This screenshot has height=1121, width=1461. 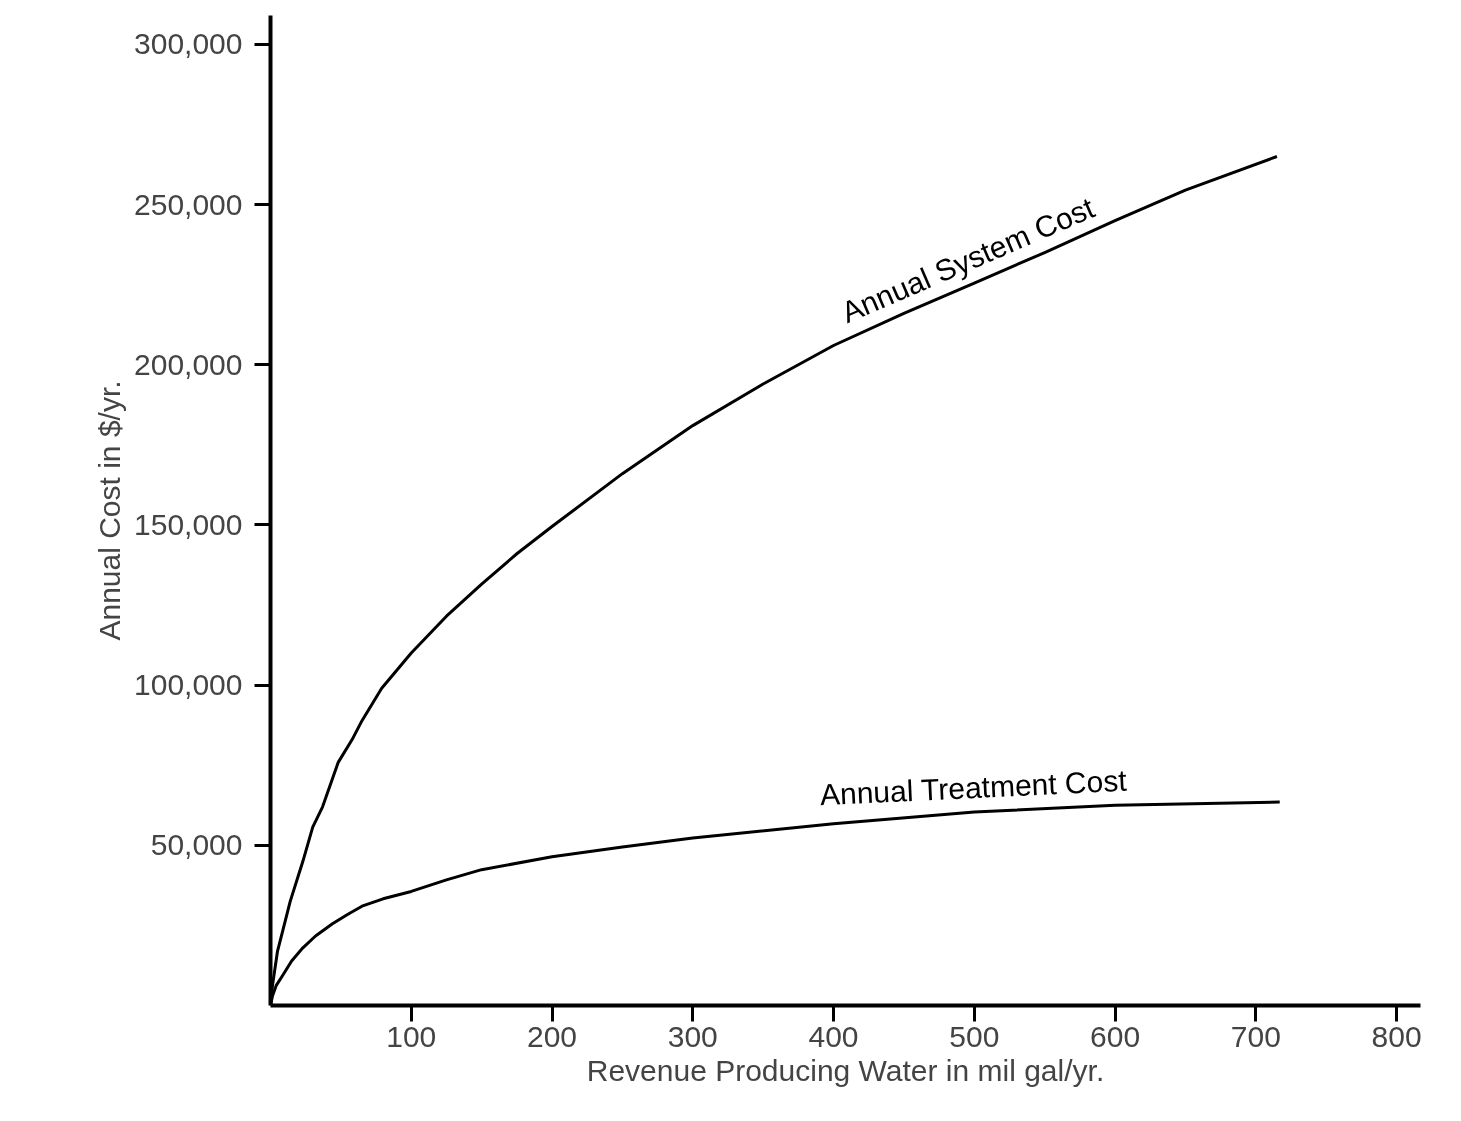 I want to click on x-tick-label: 200, so click(x=552, y=1036).